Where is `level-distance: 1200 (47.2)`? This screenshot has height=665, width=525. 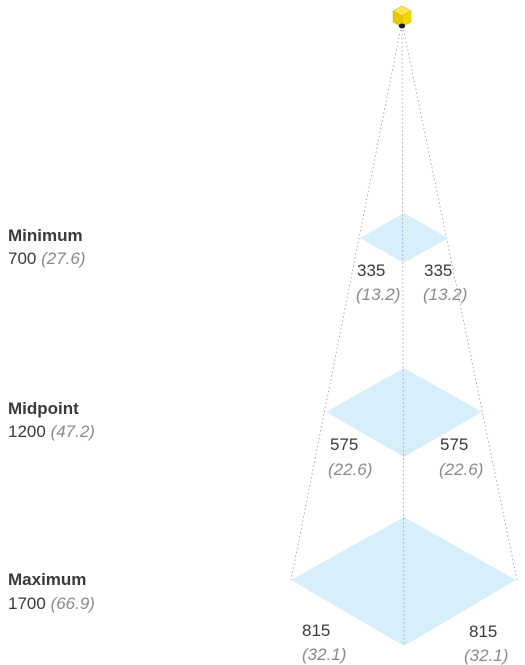 level-distance: 1200 (47.2) is located at coordinates (51, 431).